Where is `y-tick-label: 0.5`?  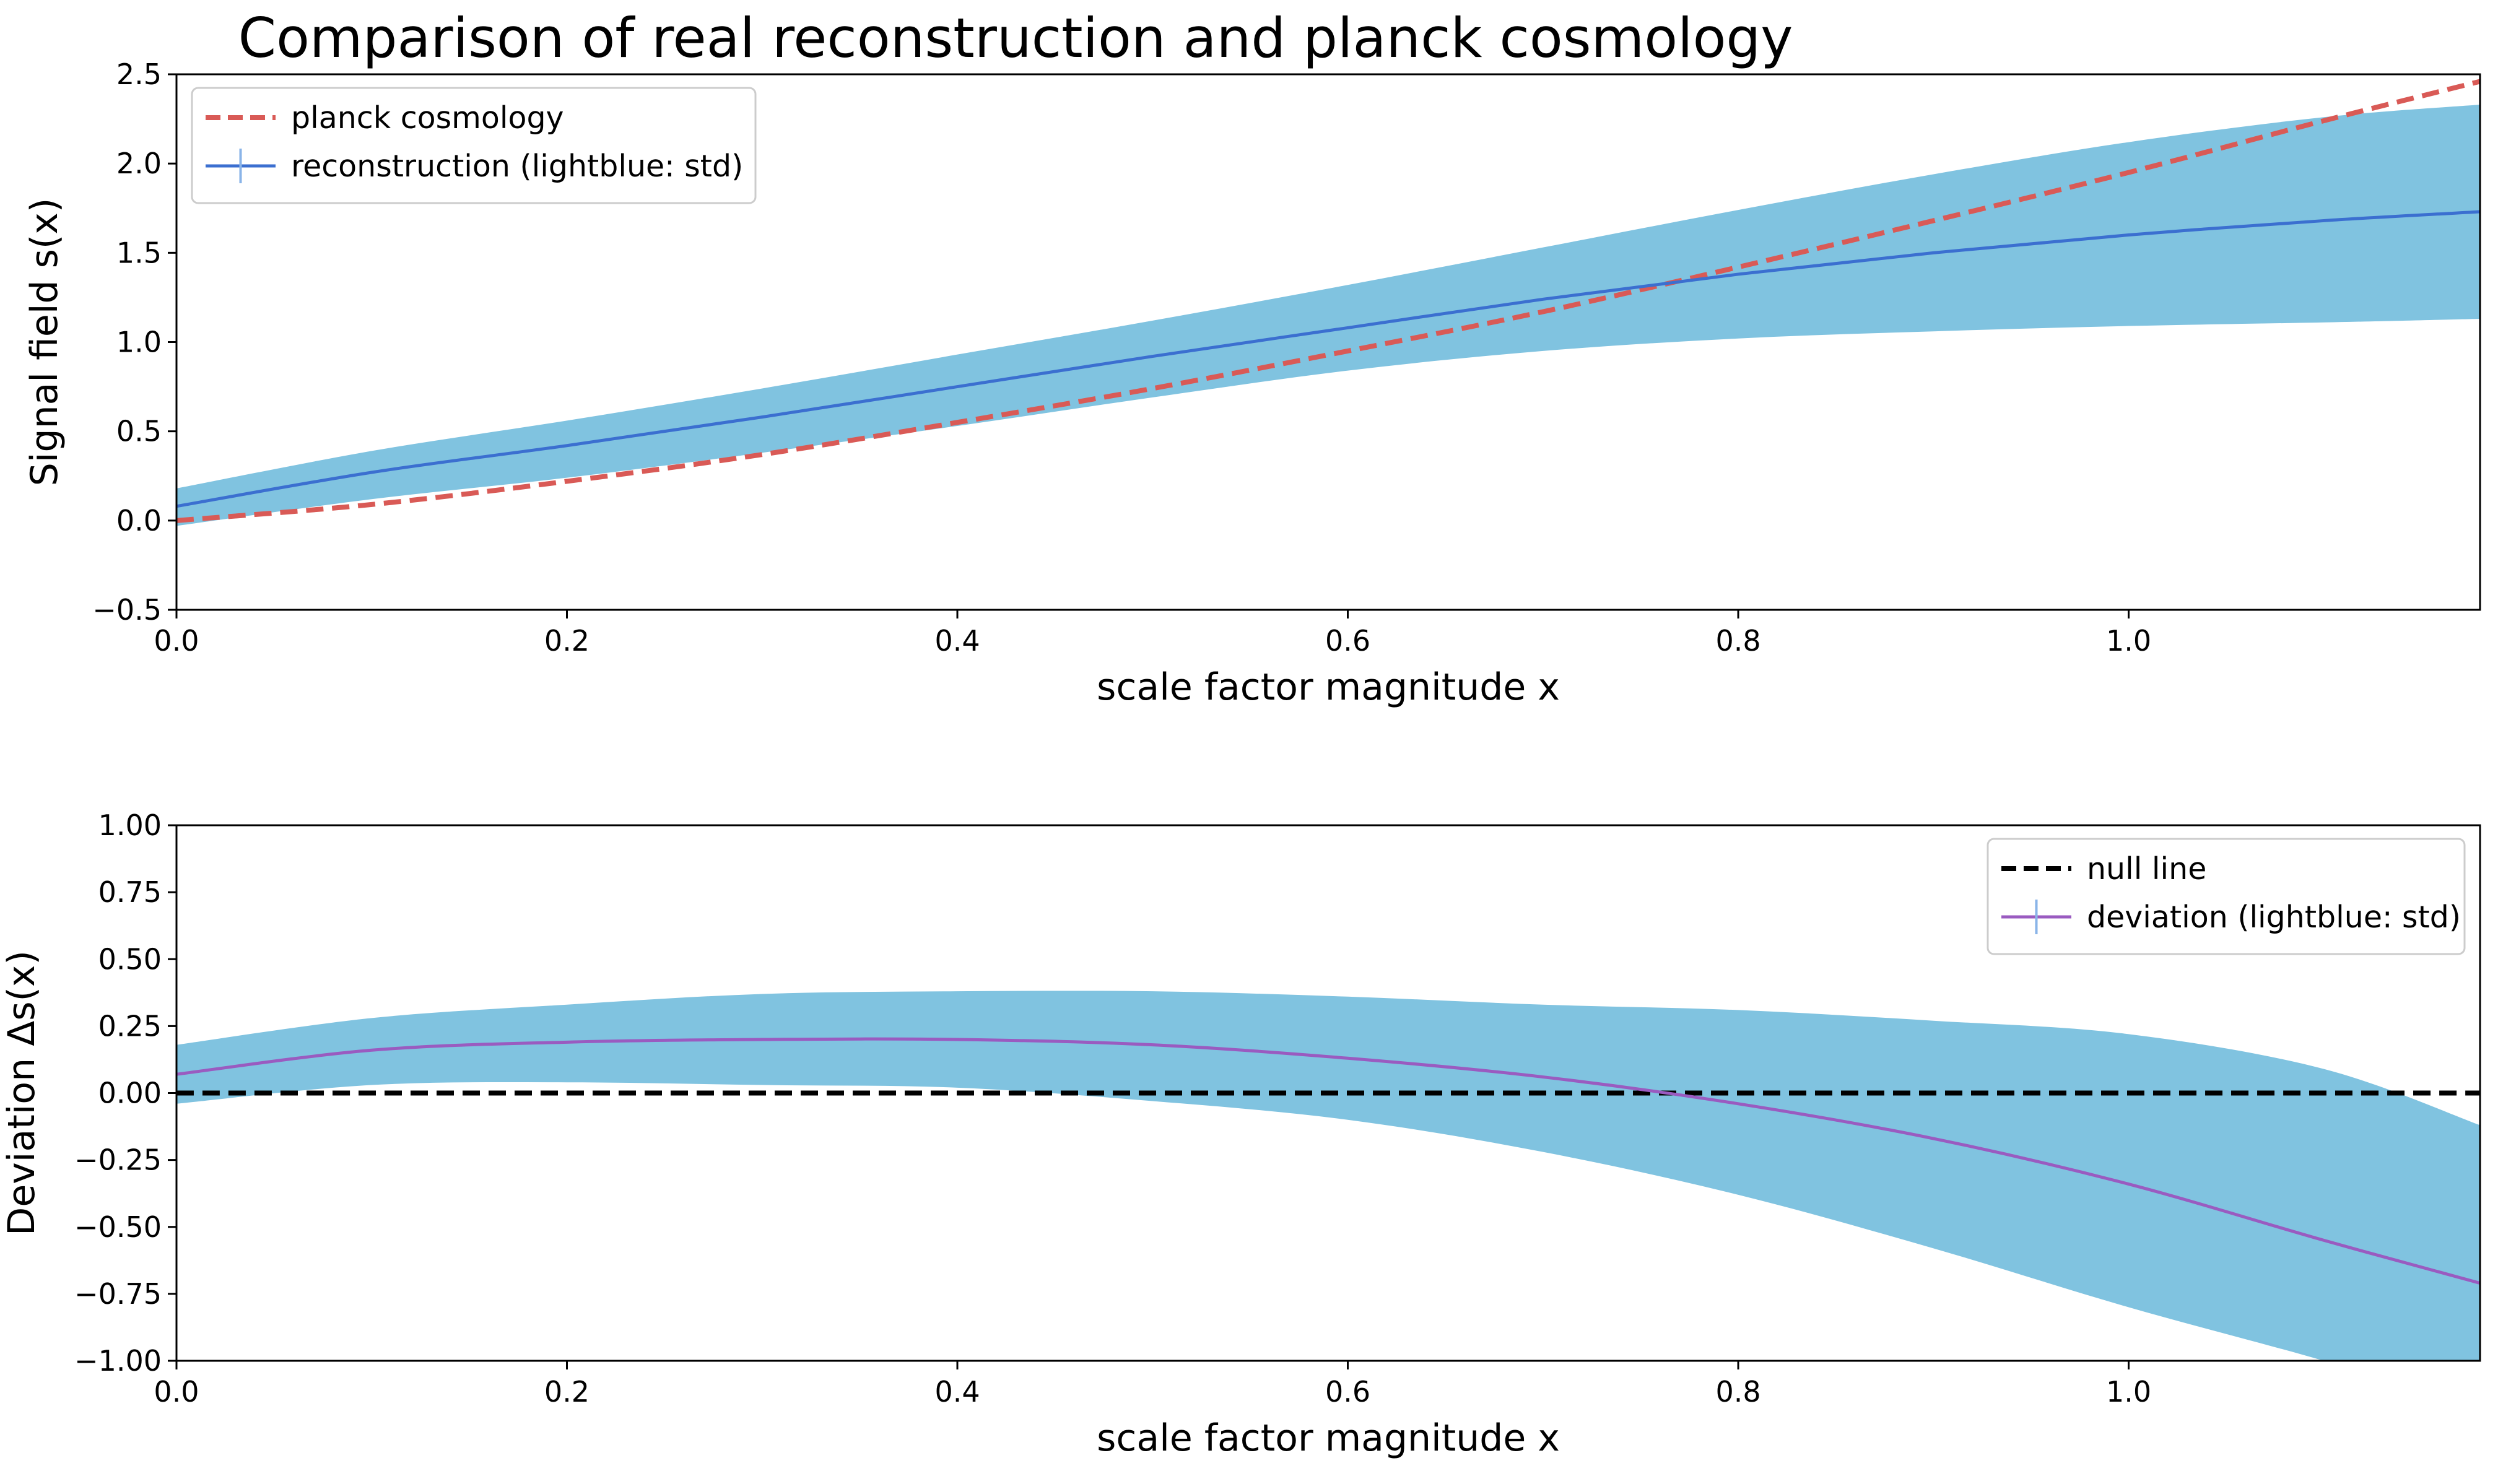
y-tick-label: 0.5 is located at coordinates (139, 432).